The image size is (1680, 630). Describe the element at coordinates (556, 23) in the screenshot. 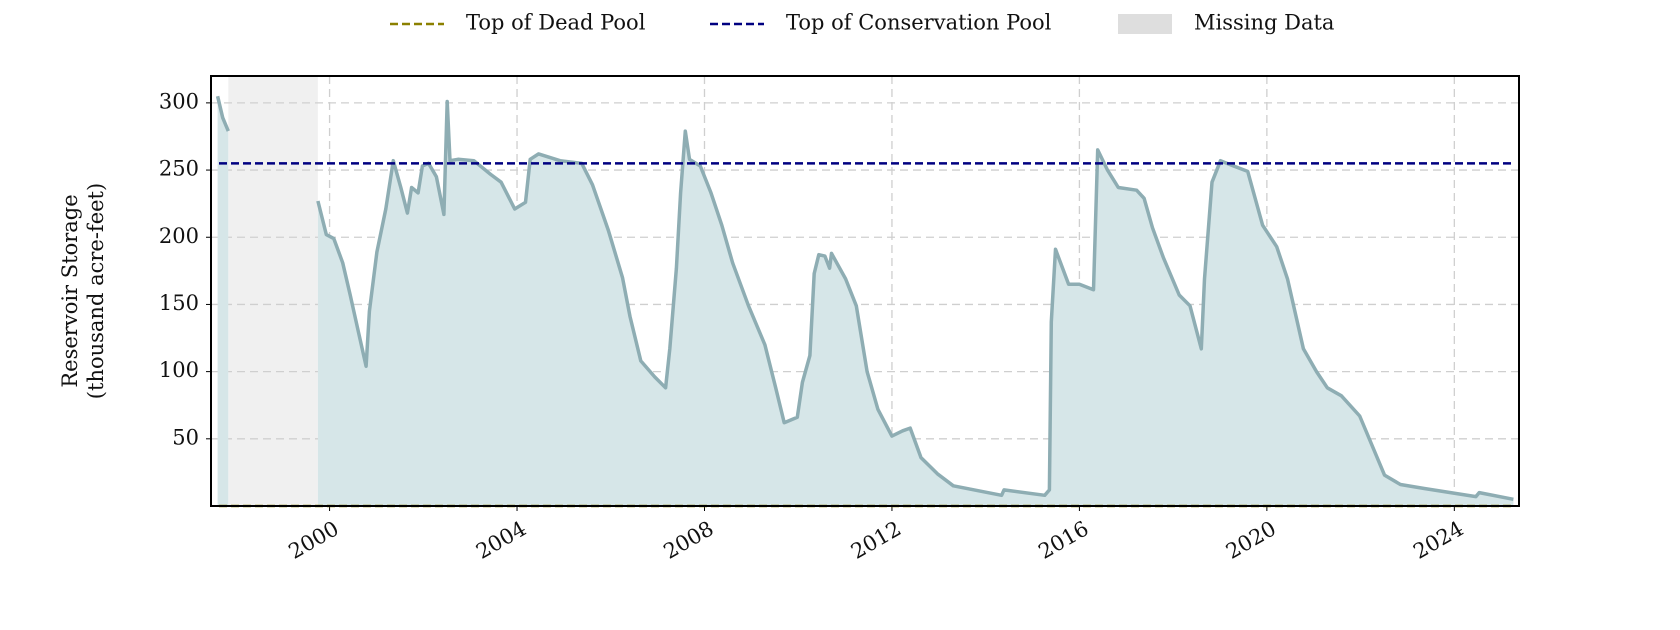

I see `legend-label: Top of Dead Pool` at that location.